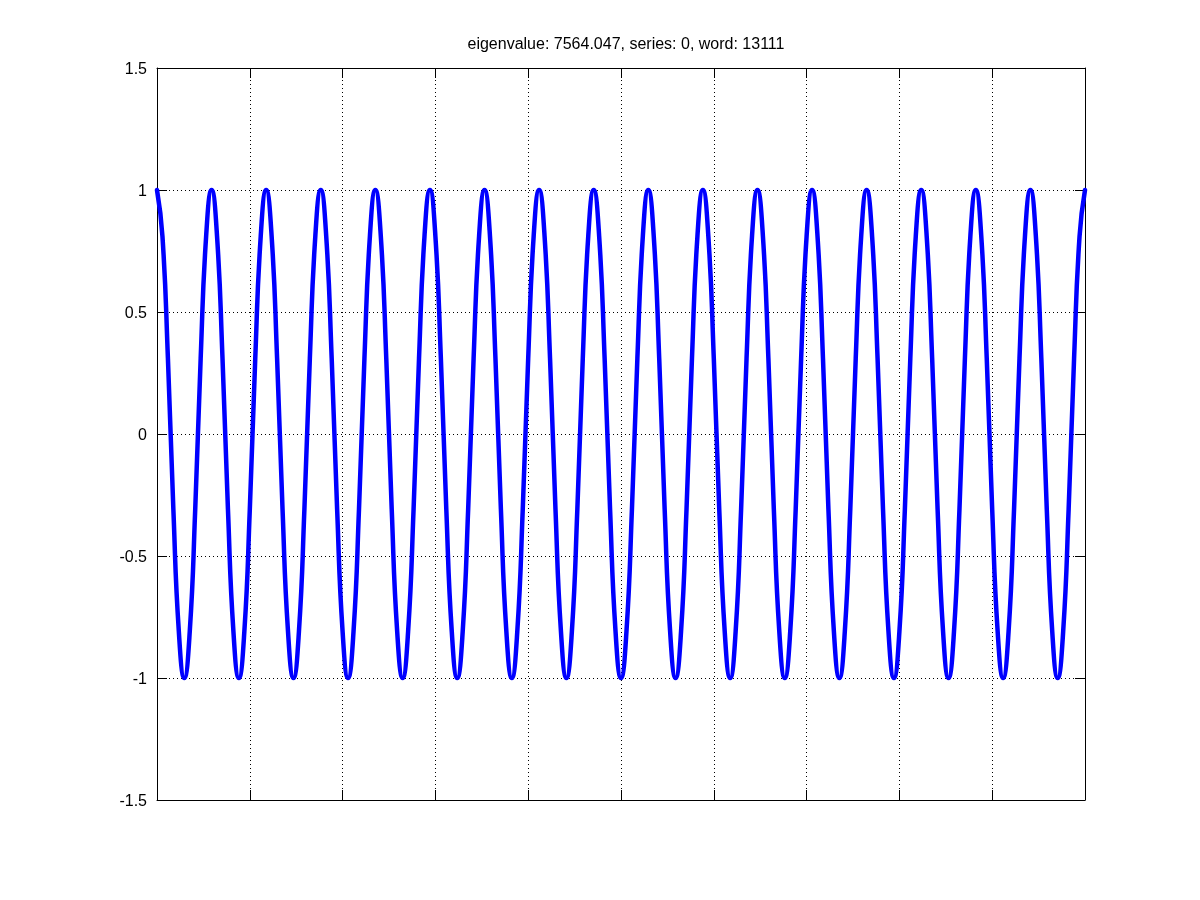 This screenshot has height=900, width=1200. I want to click on y-tick-label: 0.5, so click(136, 312).